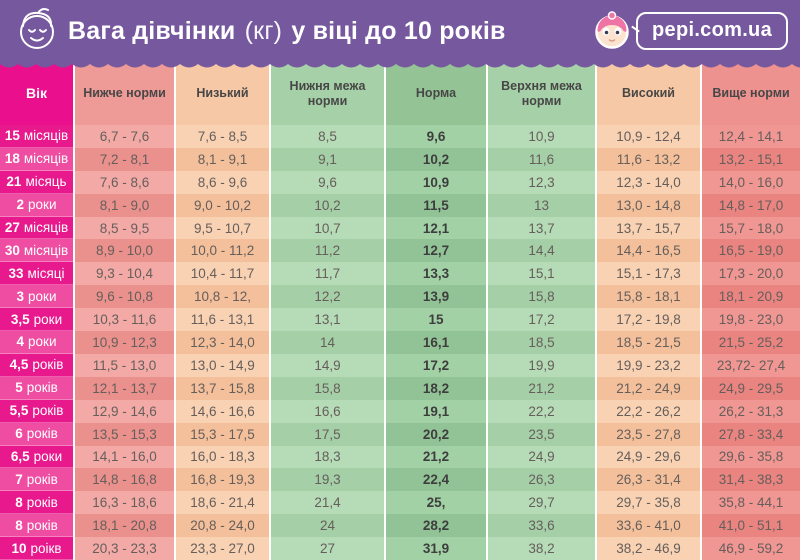 This screenshot has width=800, height=560. I want to click on value-cell: 19,1, so click(436, 411).